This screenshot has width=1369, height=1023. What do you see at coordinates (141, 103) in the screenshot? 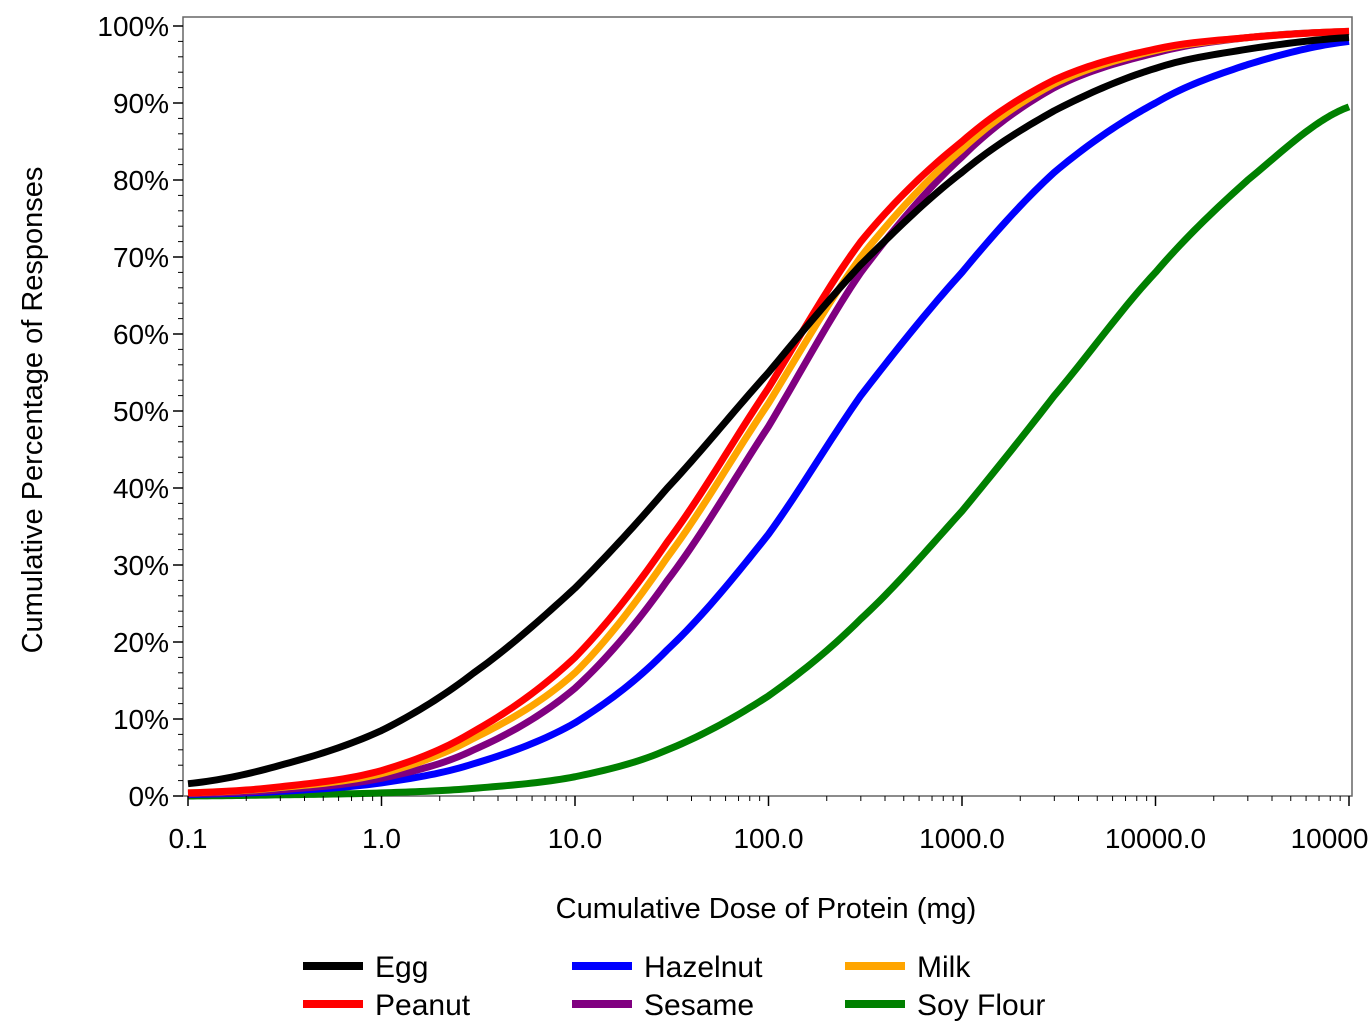
I see `y-tick-label: 90%` at bounding box center [141, 103].